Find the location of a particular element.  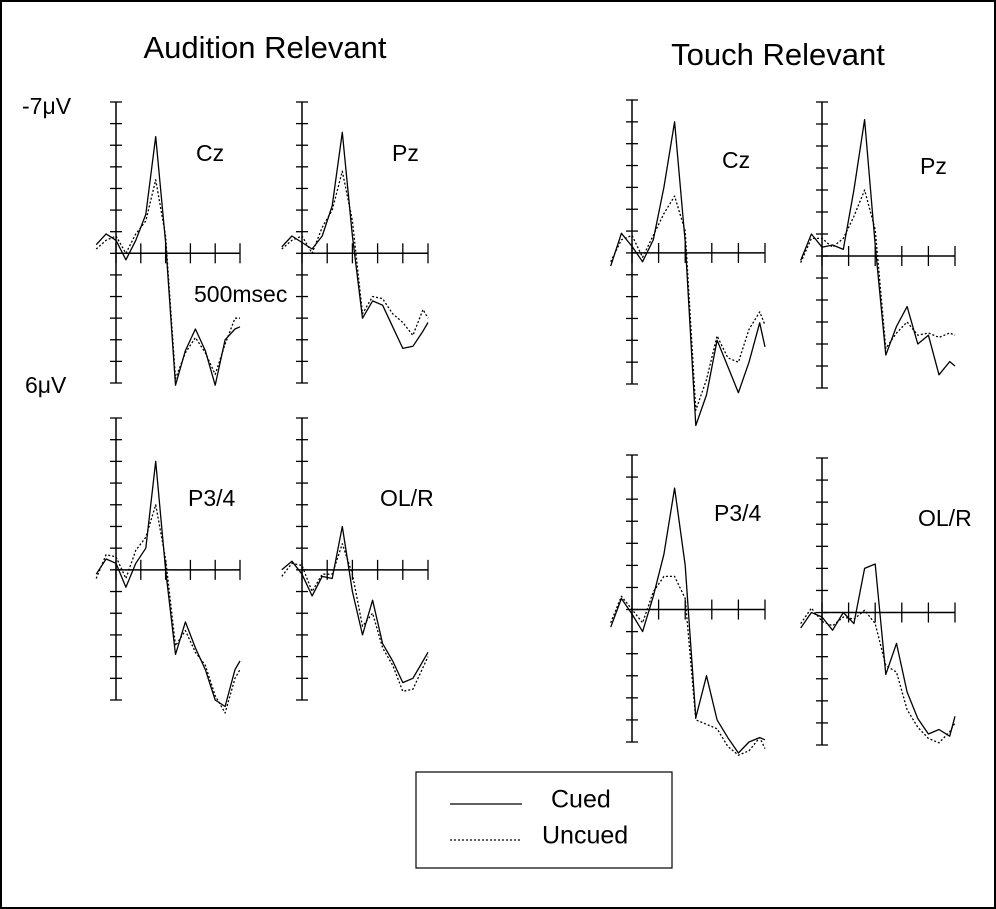

legend-label: Cued is located at coordinates (581, 800).